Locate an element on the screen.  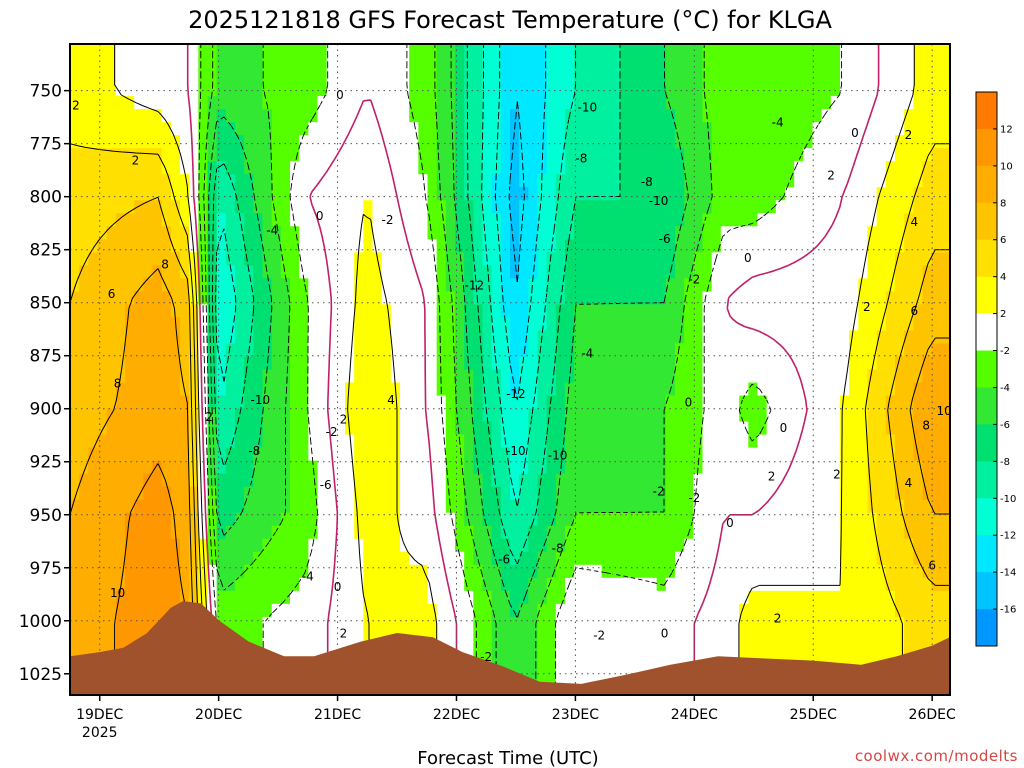
contour-label: 2 is located at coordinates (76, 106).